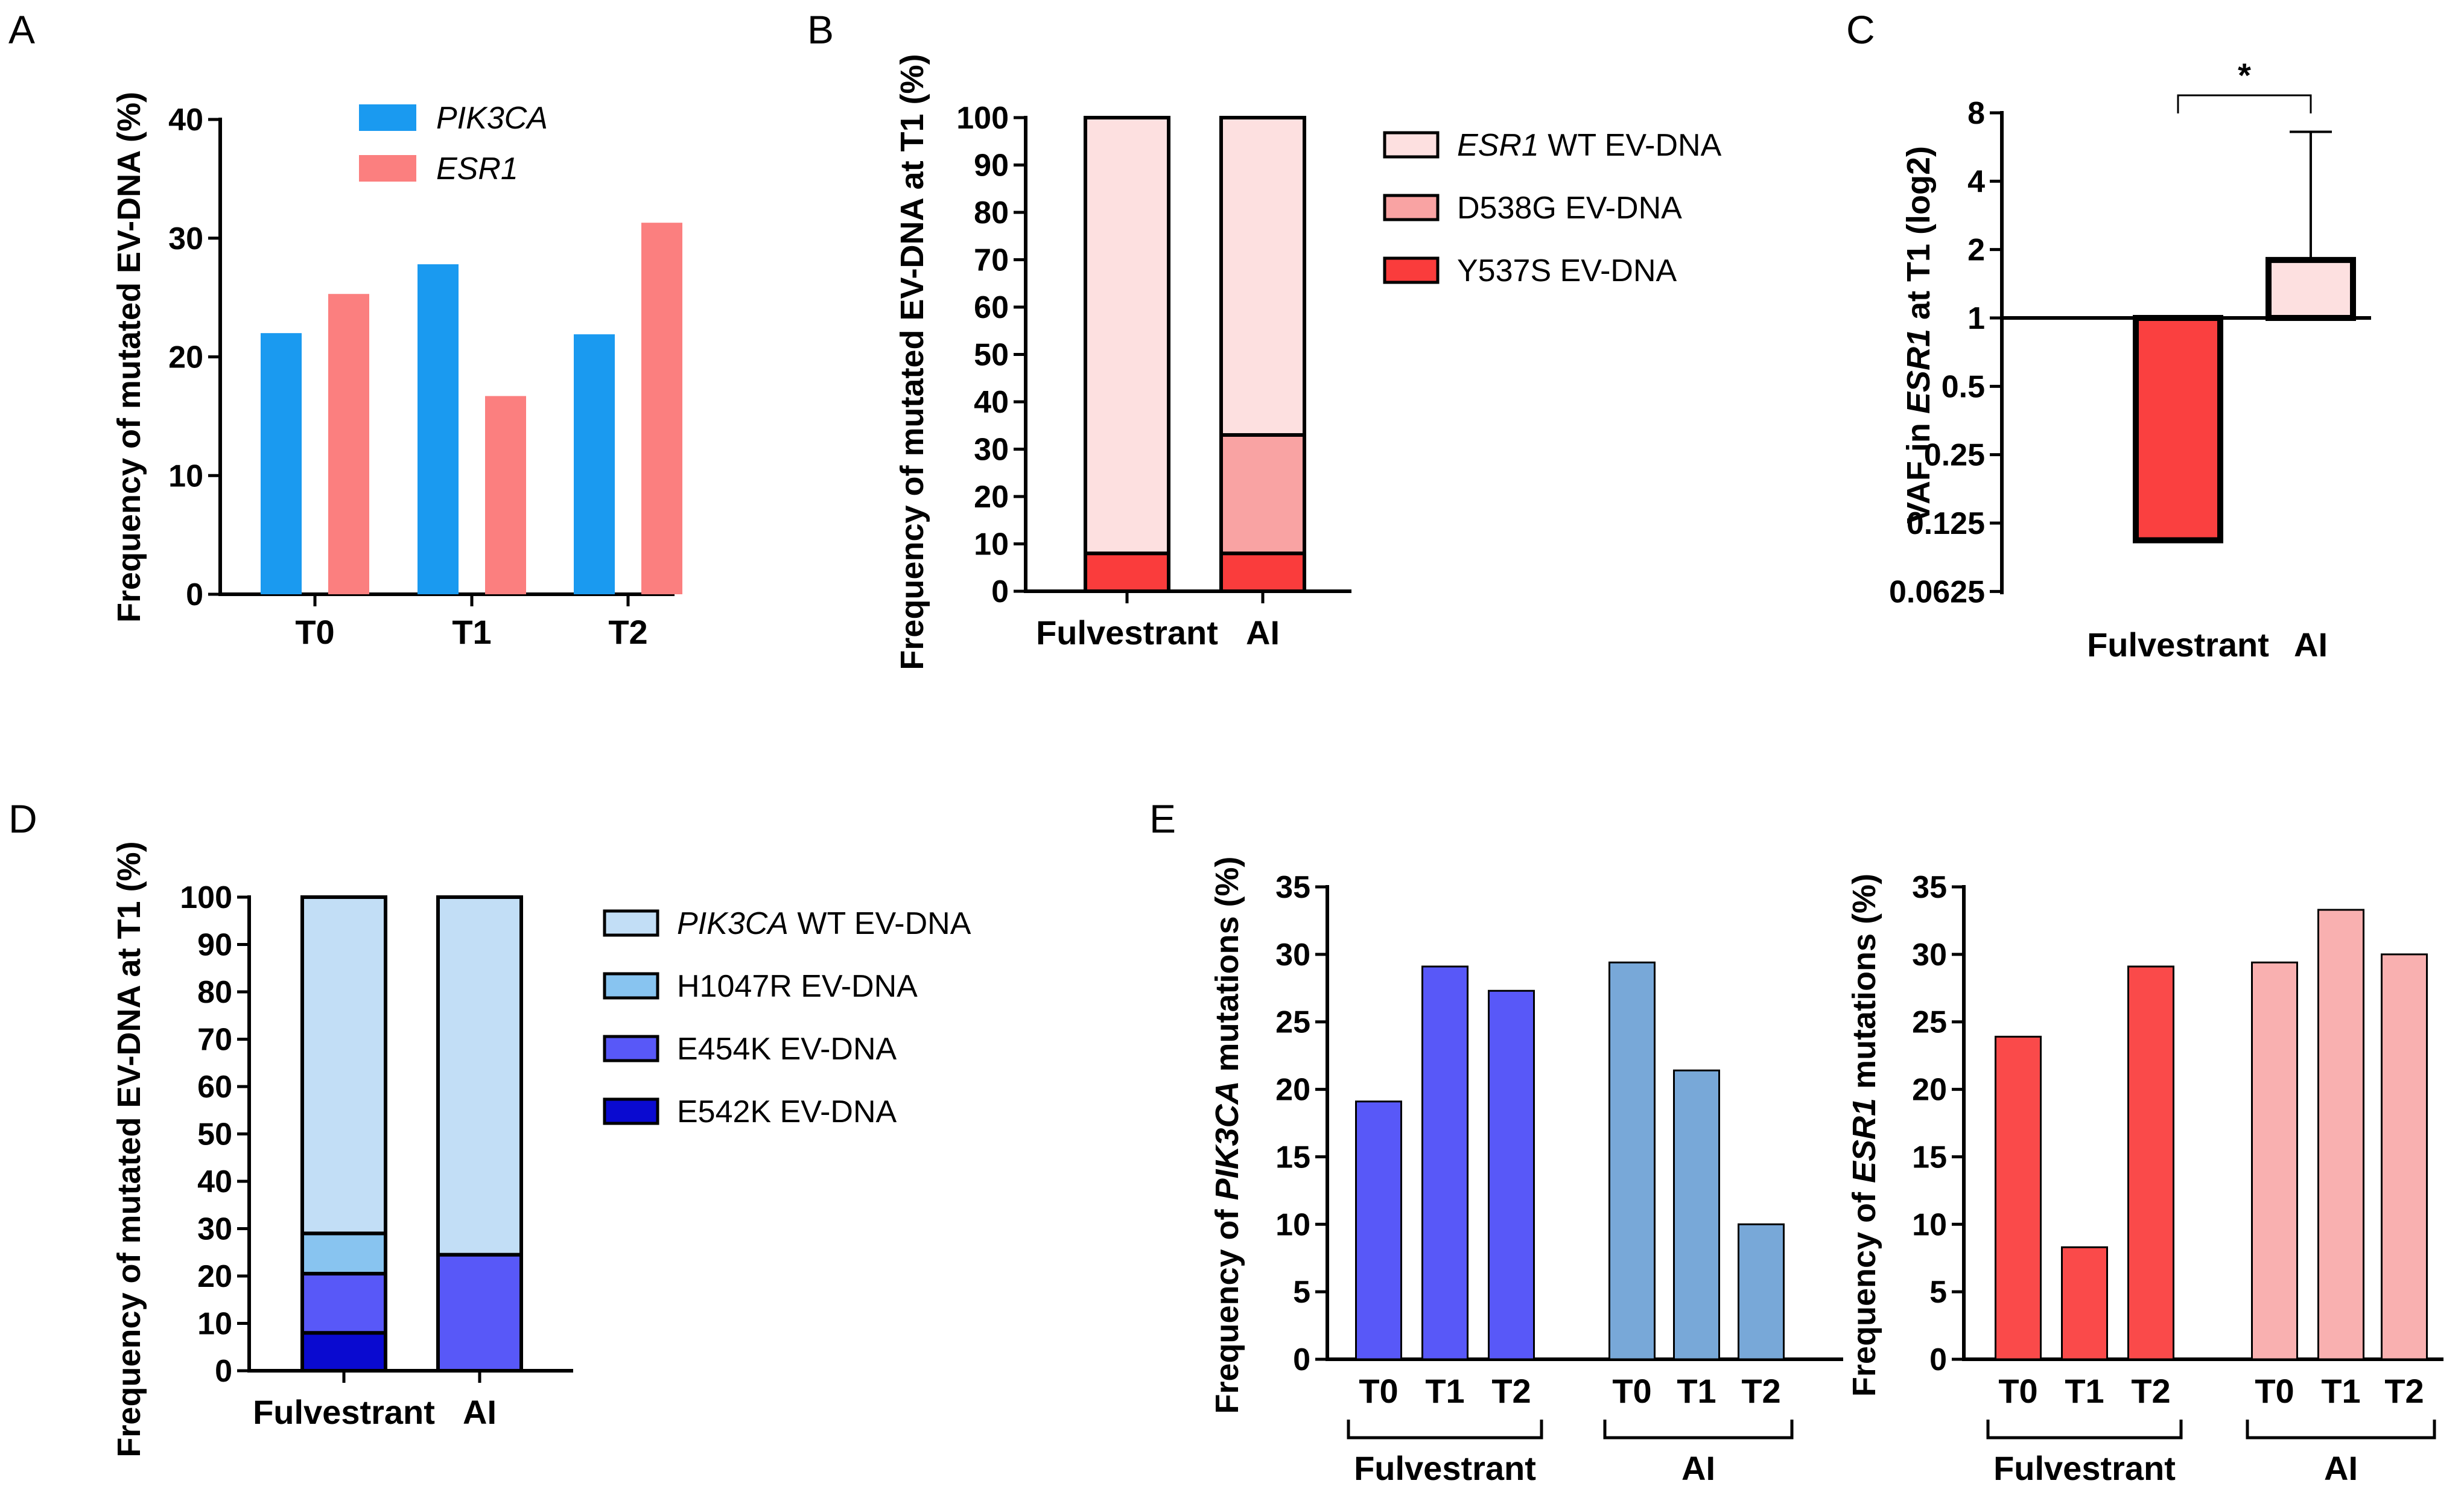  I want to click on c-significance-bracket, so click(2244, 103).